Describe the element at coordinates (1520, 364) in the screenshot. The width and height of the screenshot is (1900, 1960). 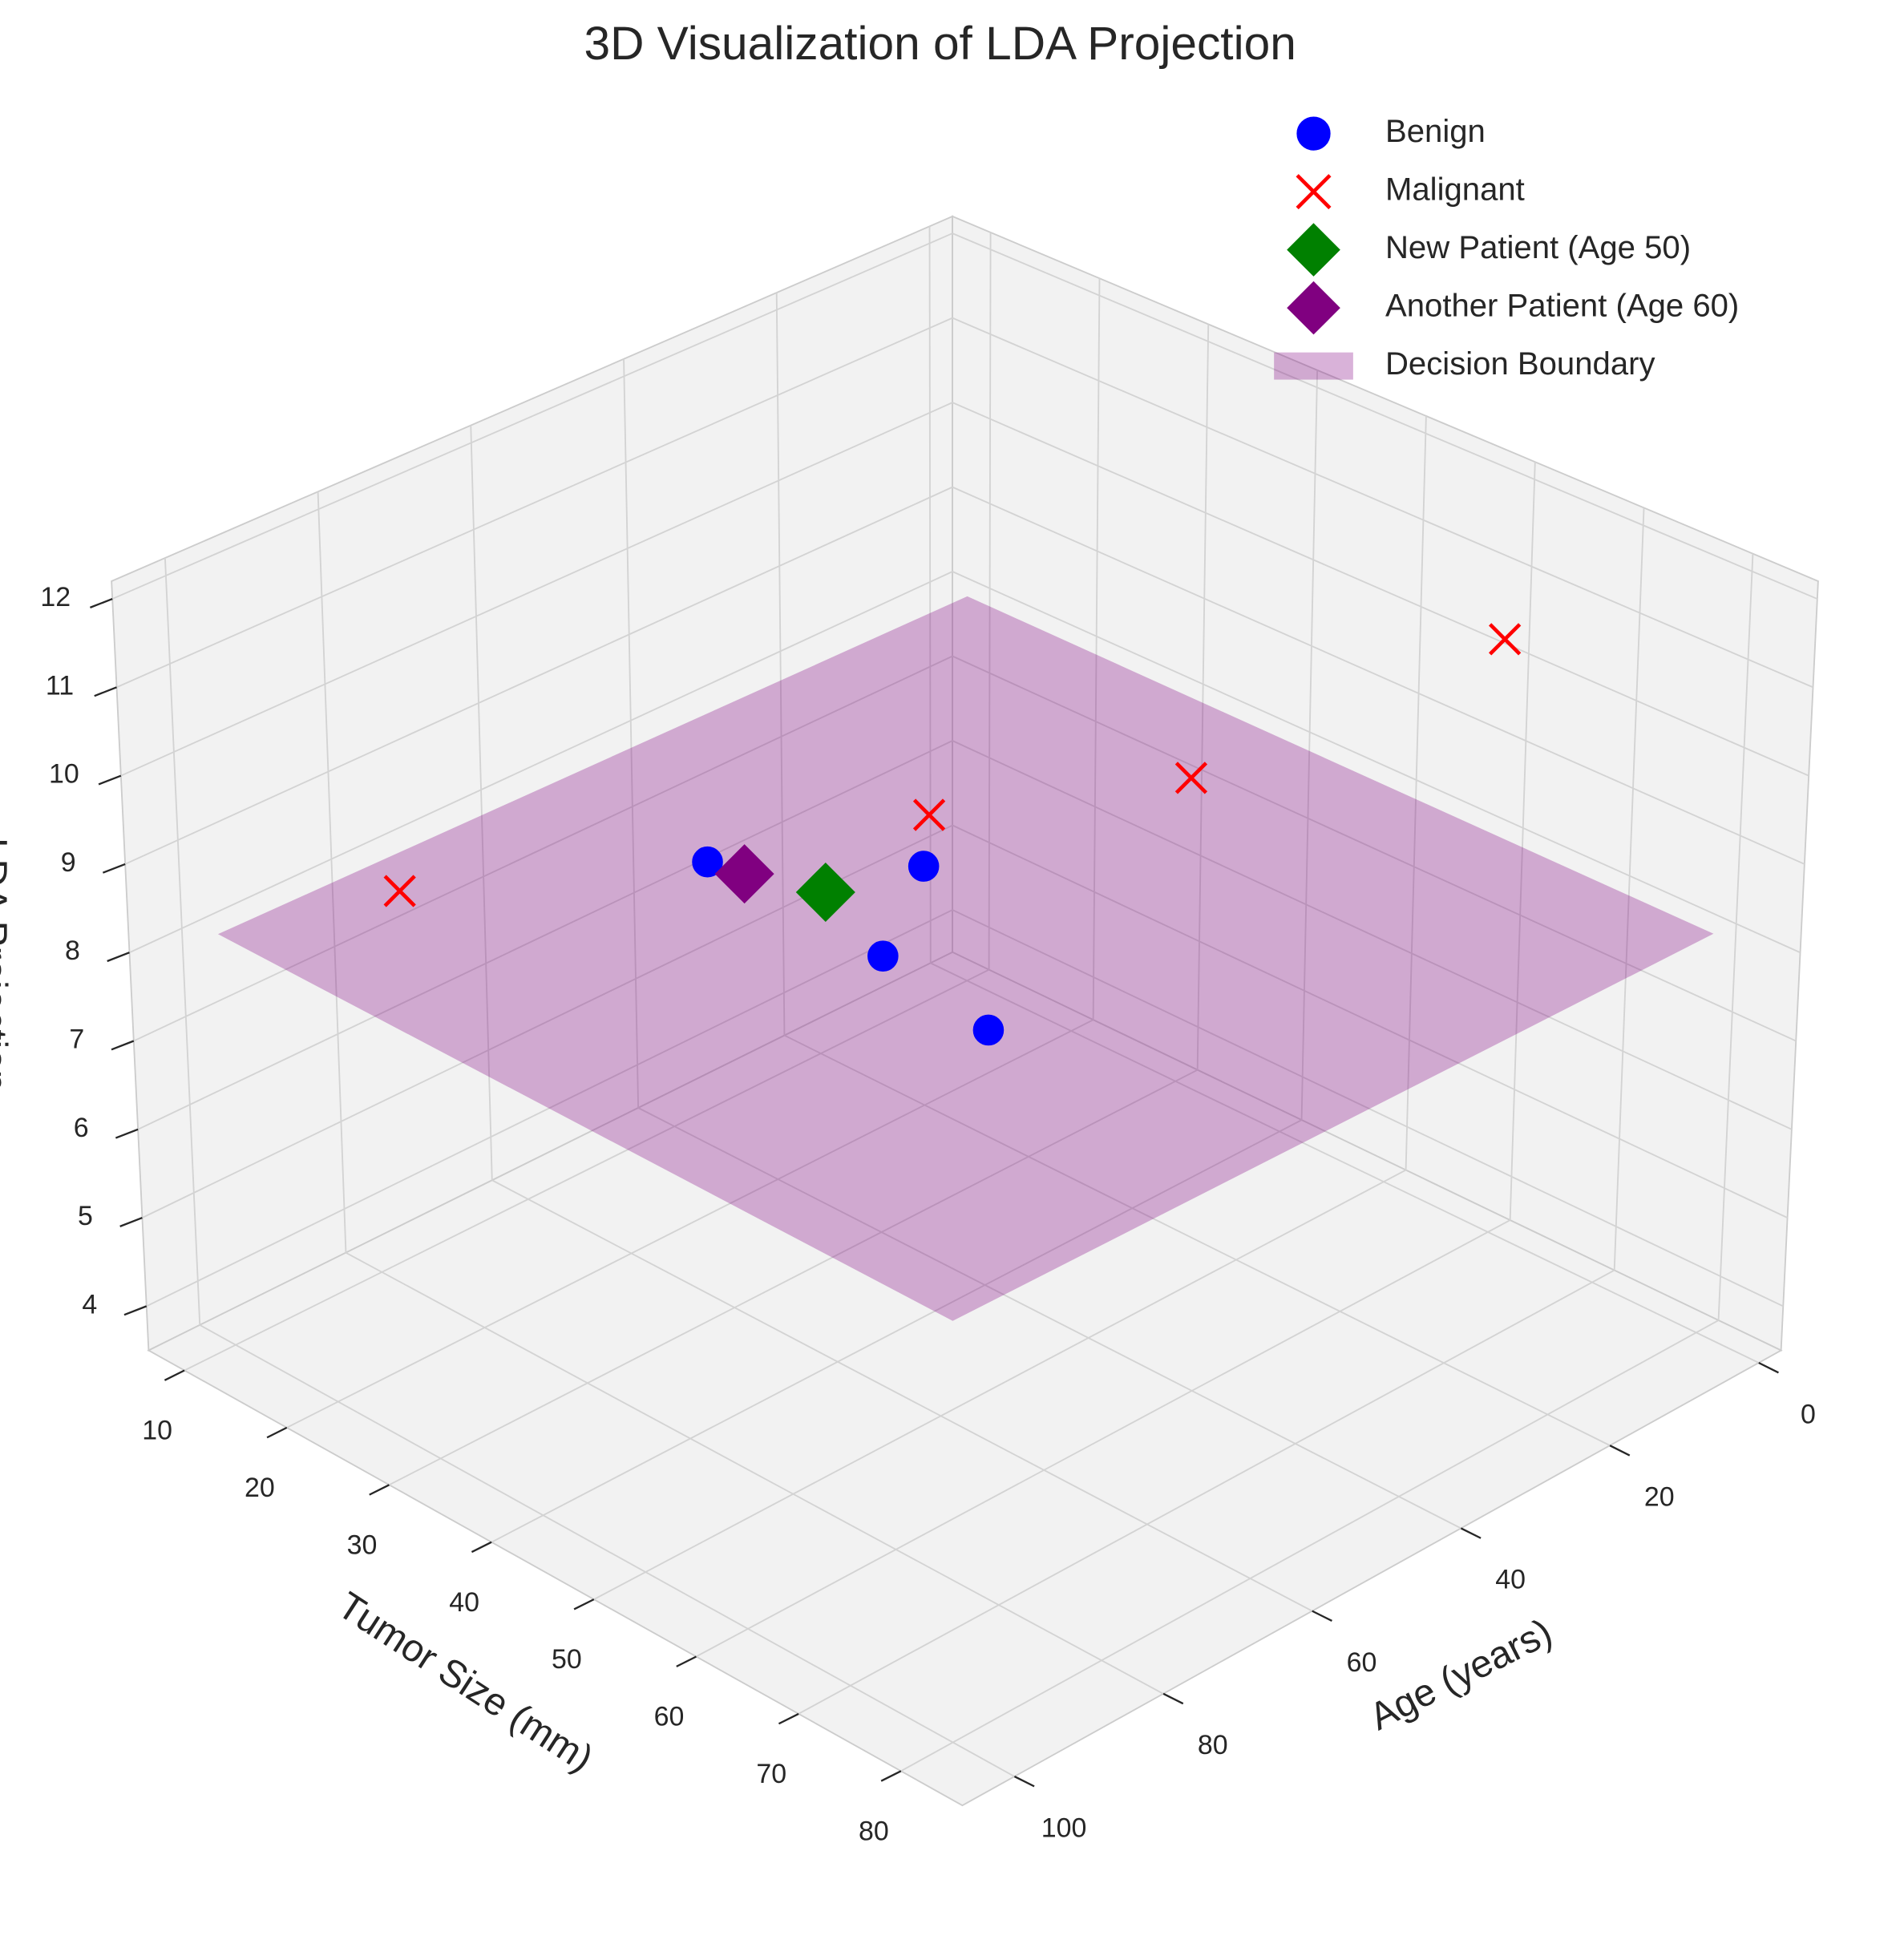
I see `legend-label: Decision Boundary` at that location.